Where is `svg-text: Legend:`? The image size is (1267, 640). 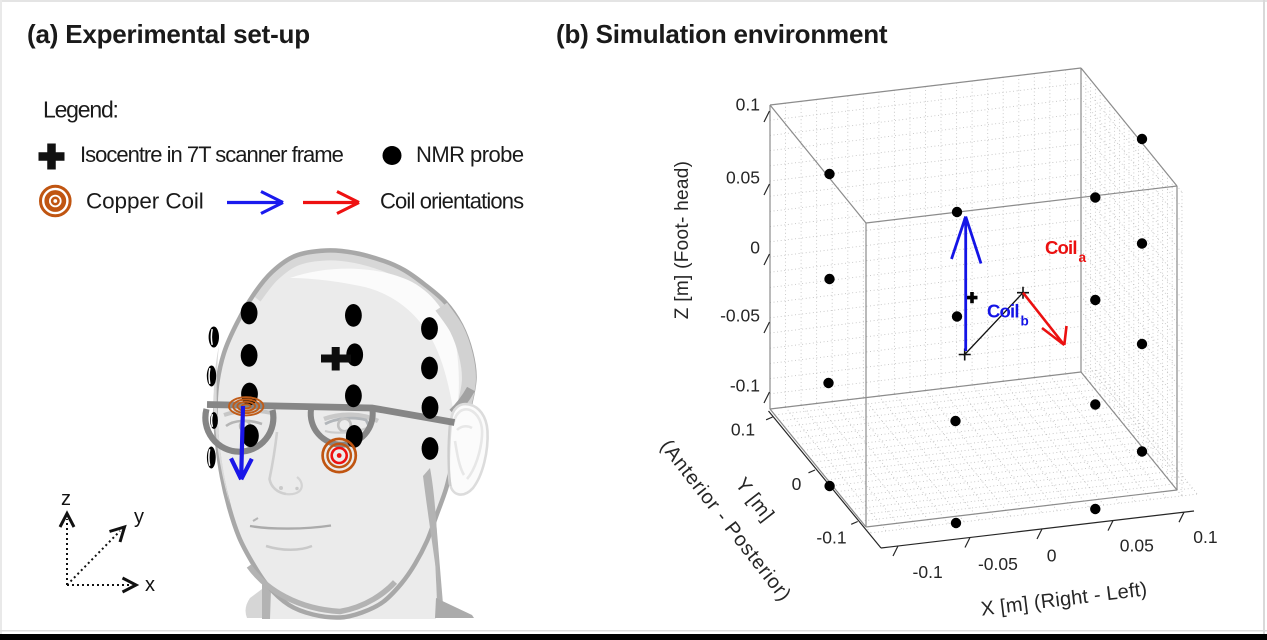
svg-text: Legend: is located at coordinates (80, 110).